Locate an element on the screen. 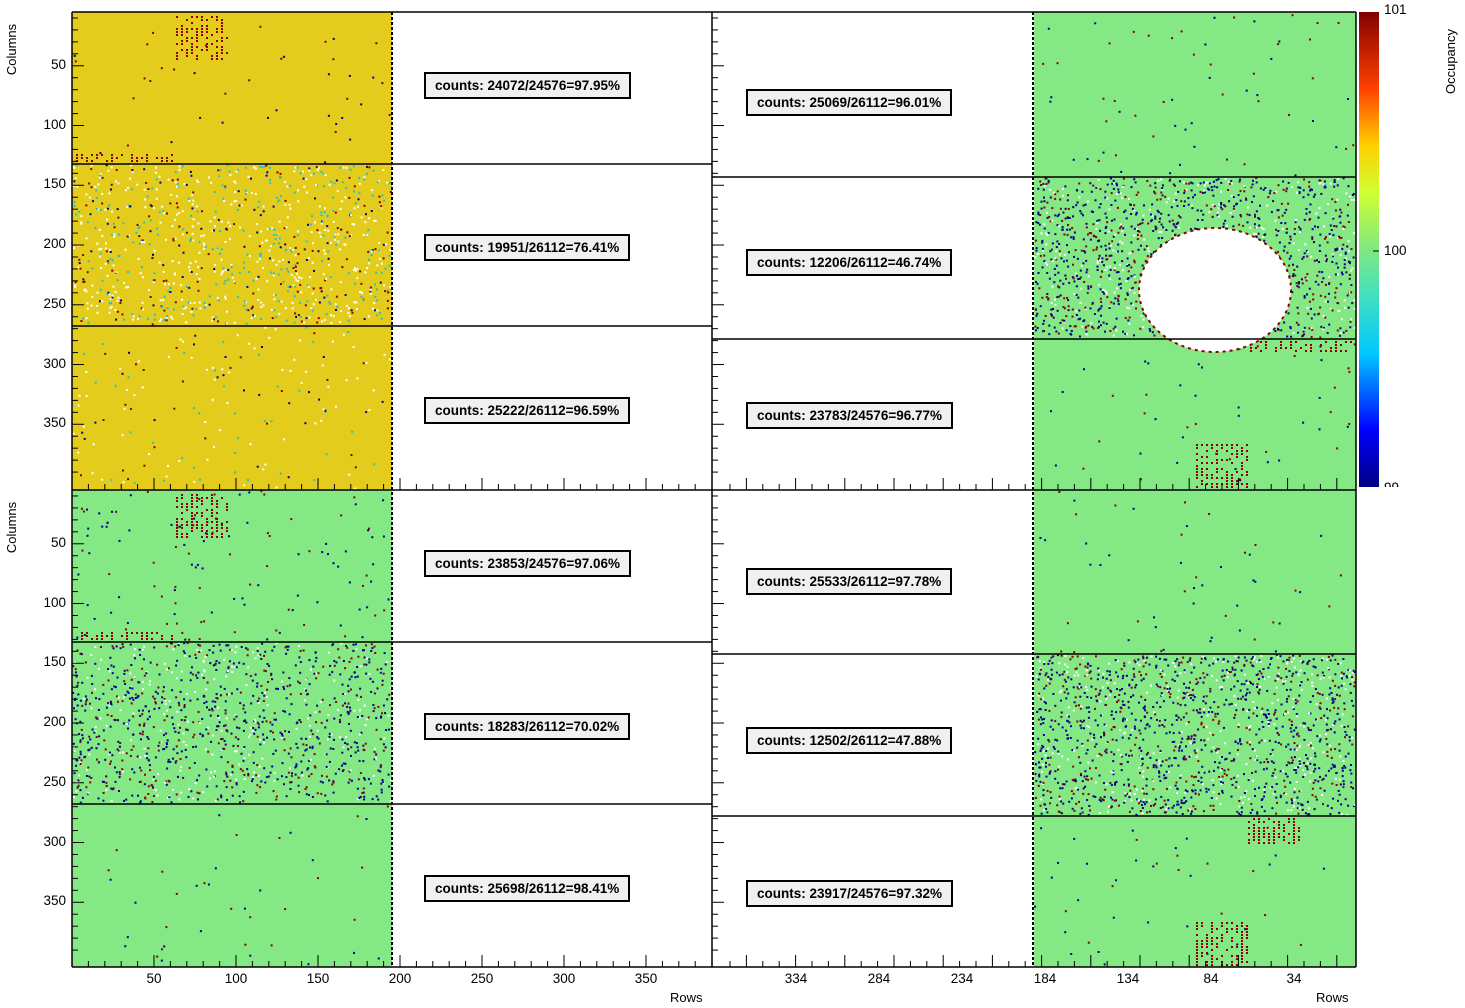  counts-label: counts: 18283/26112=70.02% is located at coordinates (527, 726).